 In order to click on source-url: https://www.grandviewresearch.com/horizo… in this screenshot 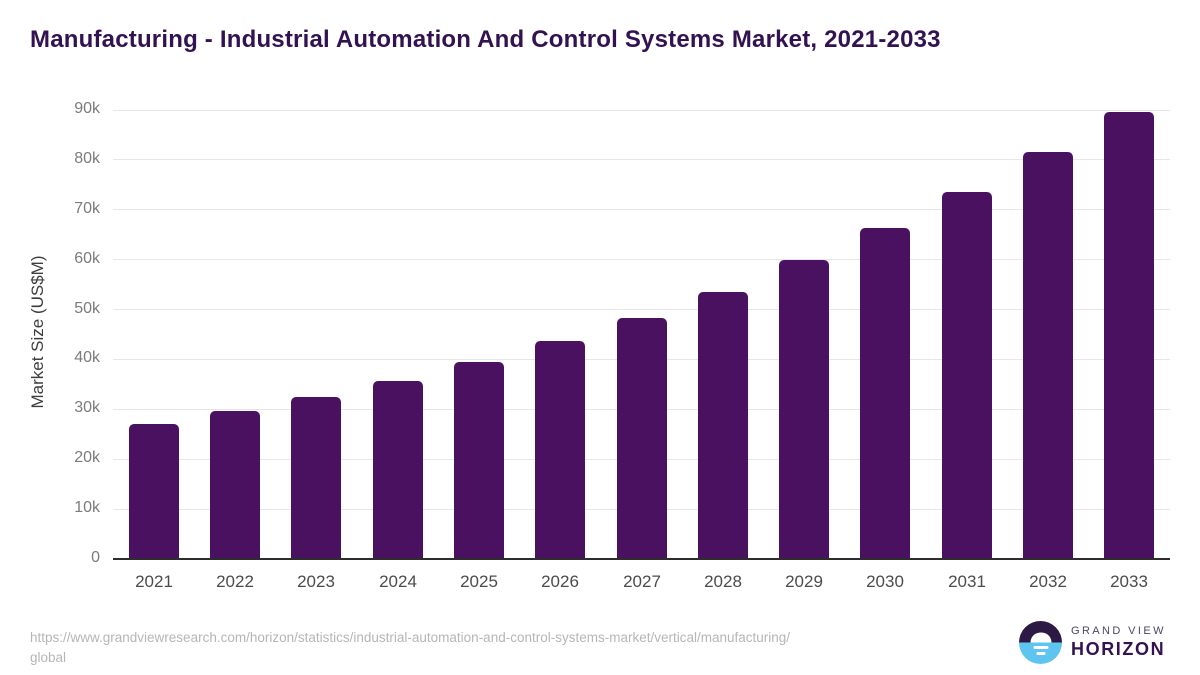, I will do `click(495, 648)`.